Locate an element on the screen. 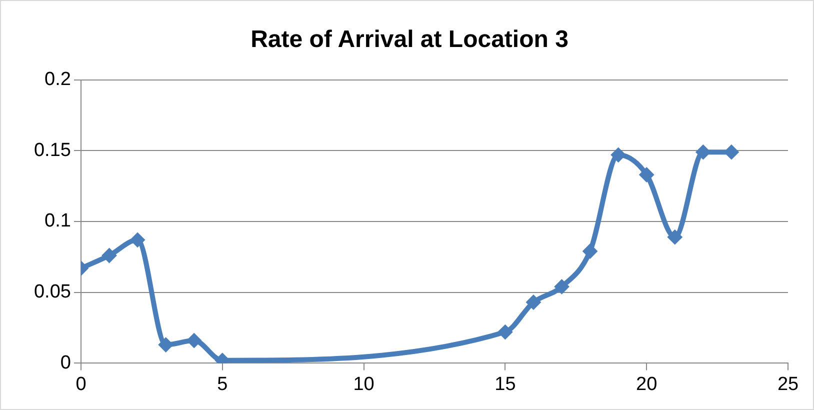 This screenshot has width=814, height=410. y-tick-label: 0.2 is located at coordinates (57, 79).